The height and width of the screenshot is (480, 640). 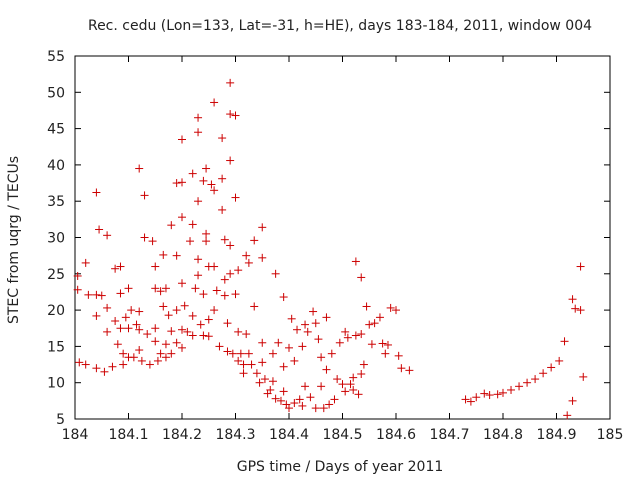 I want to click on y-tick-label: 55, so click(x=56, y=57).